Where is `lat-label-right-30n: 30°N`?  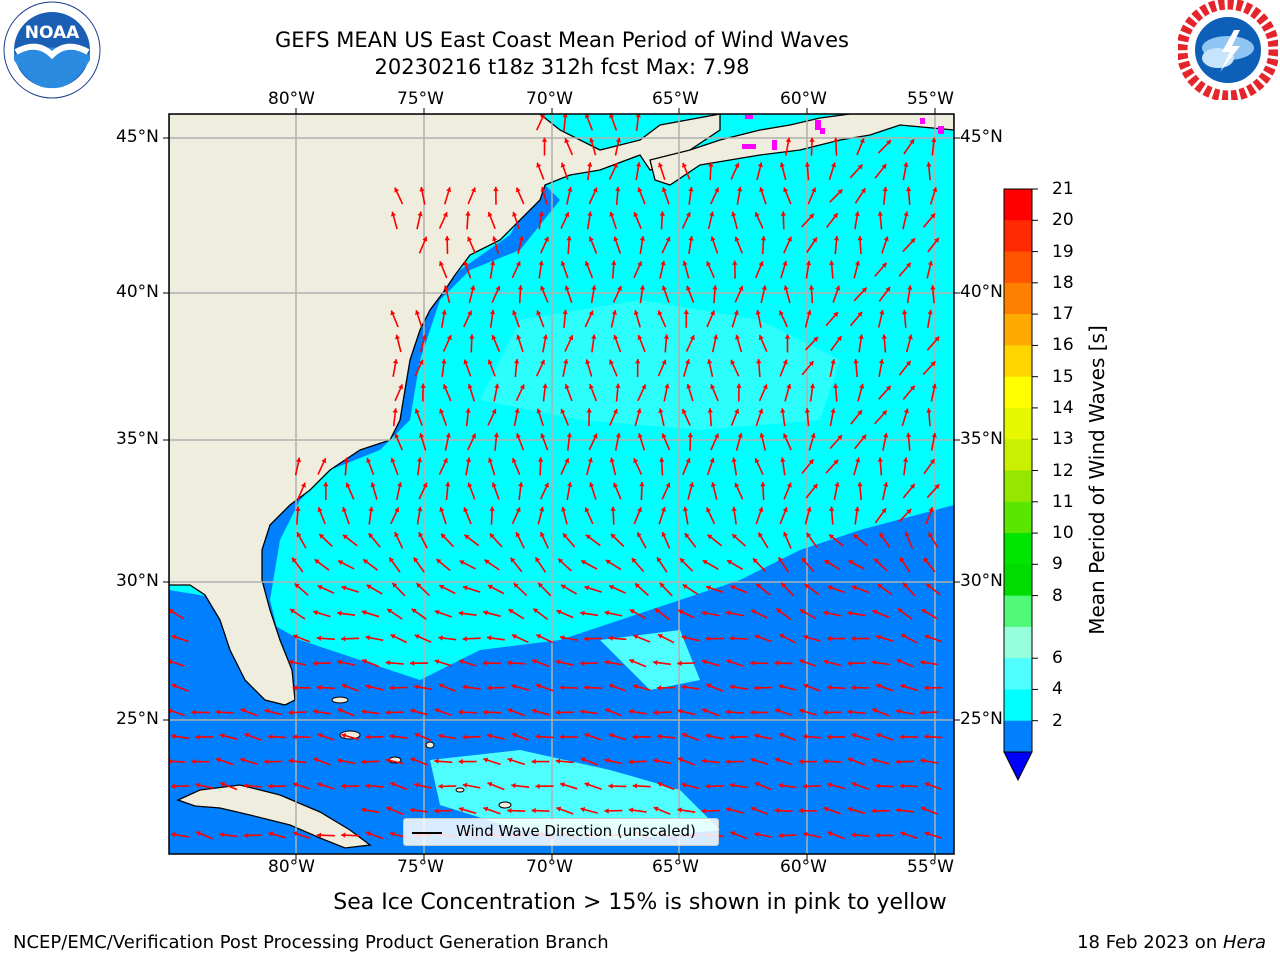 lat-label-right-30n: 30°N is located at coordinates (981, 581).